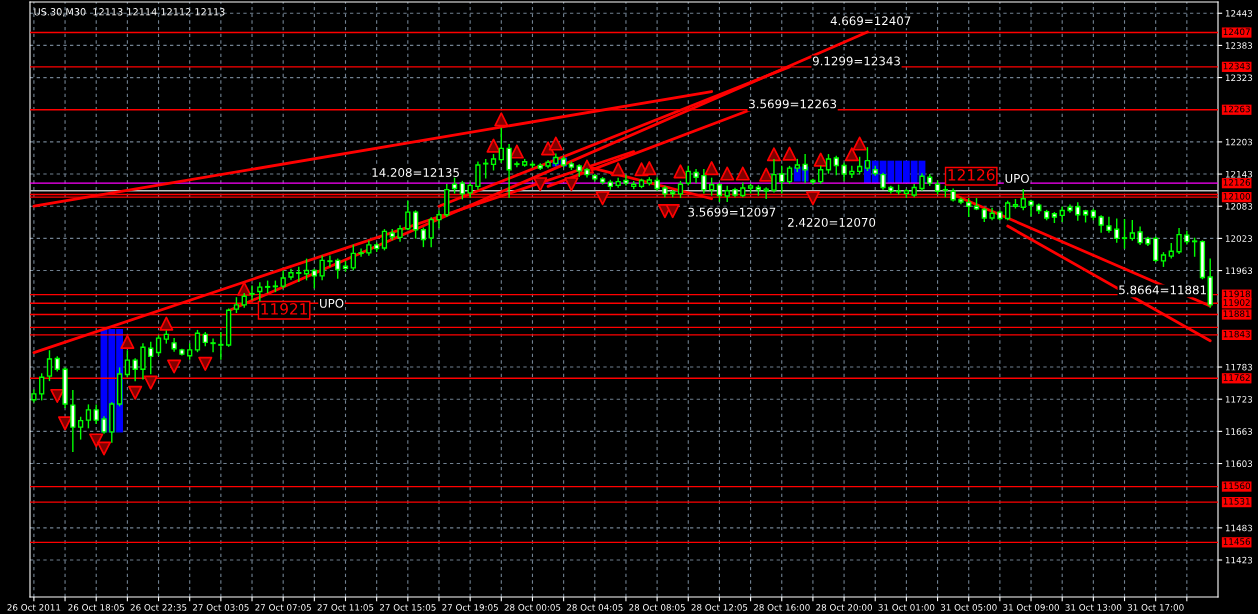 This screenshot has width=1258, height=614. I want to click on ref-line-label: 11531, so click(1236, 501).